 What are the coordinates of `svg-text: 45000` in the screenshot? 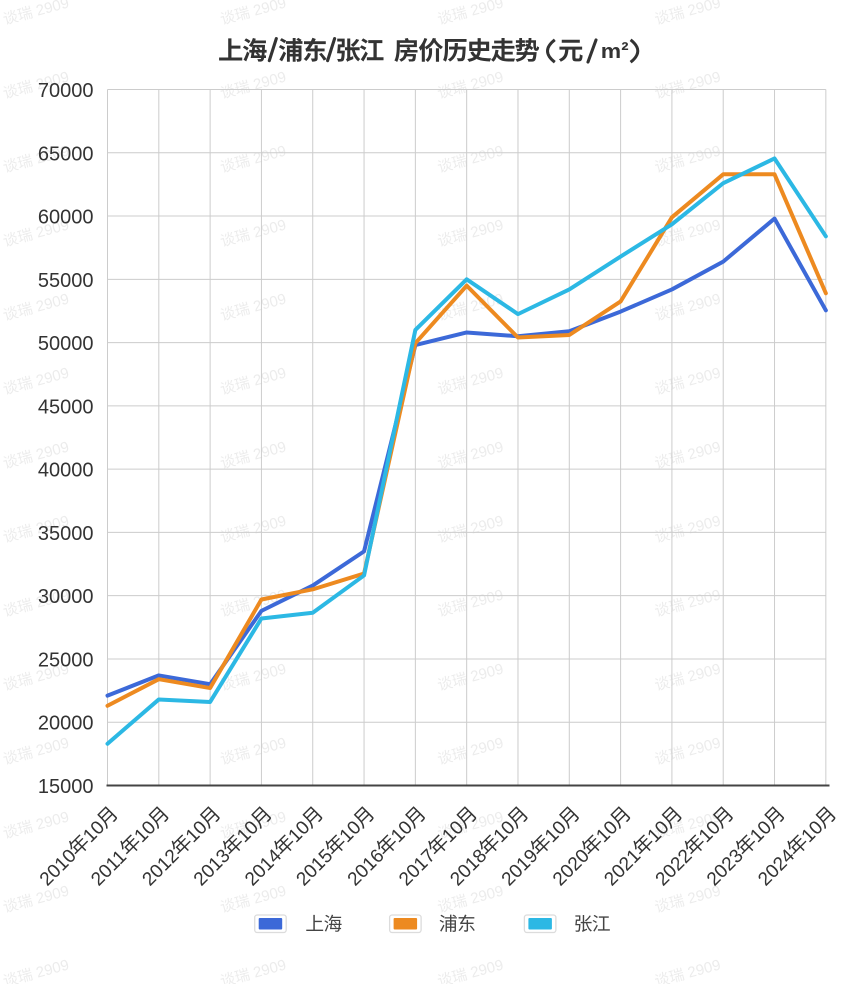 It's located at (66, 407).